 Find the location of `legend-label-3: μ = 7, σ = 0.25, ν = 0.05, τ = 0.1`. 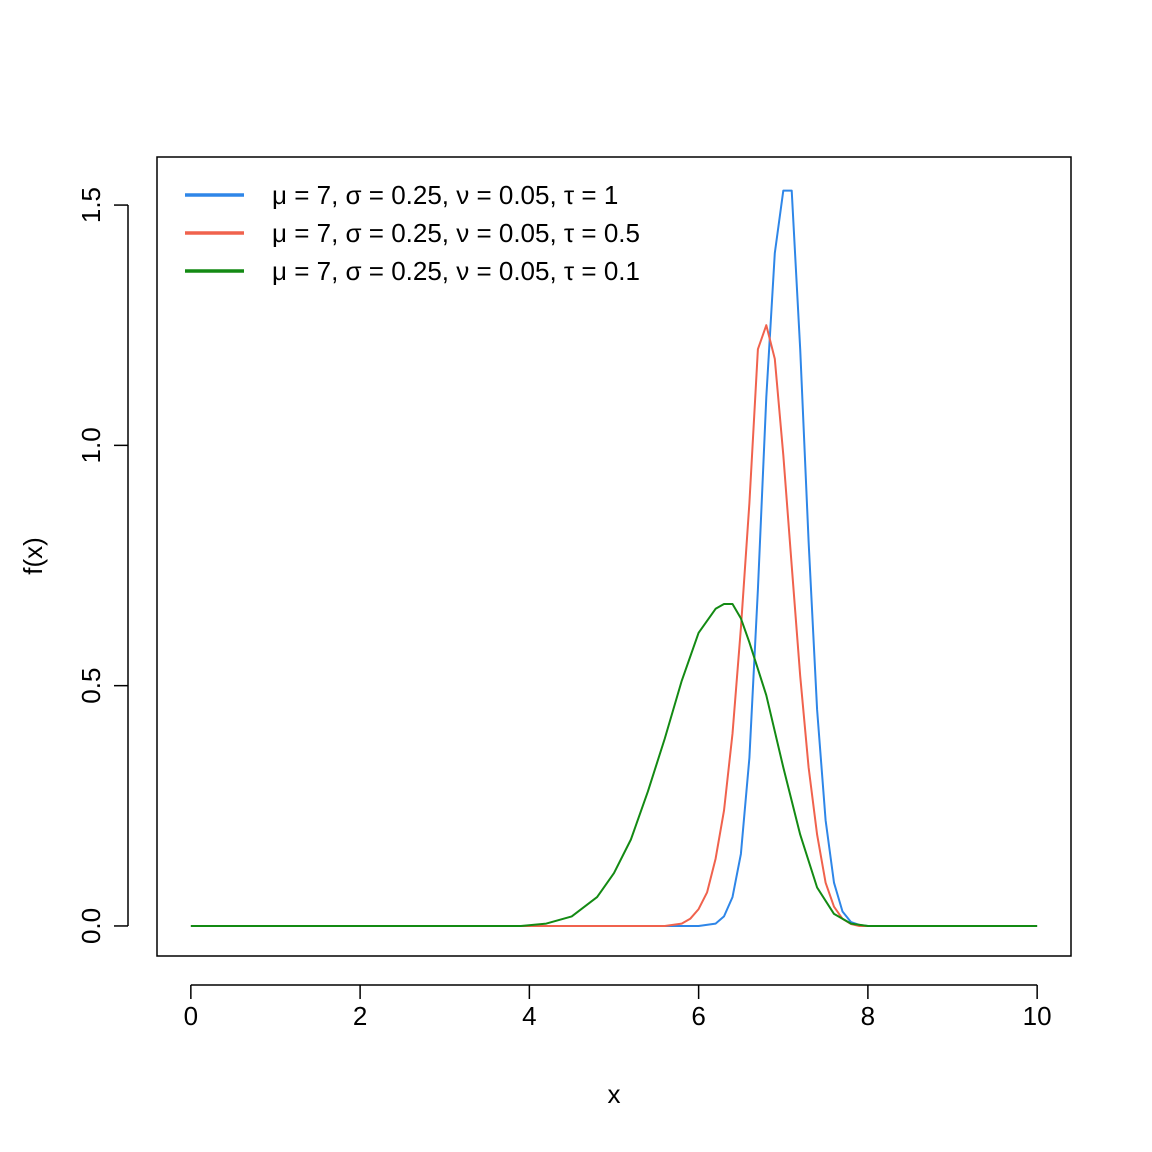

legend-label-3: μ = 7, σ = 0.25, ν = 0.05, τ = 0.1 is located at coordinates (456, 271).